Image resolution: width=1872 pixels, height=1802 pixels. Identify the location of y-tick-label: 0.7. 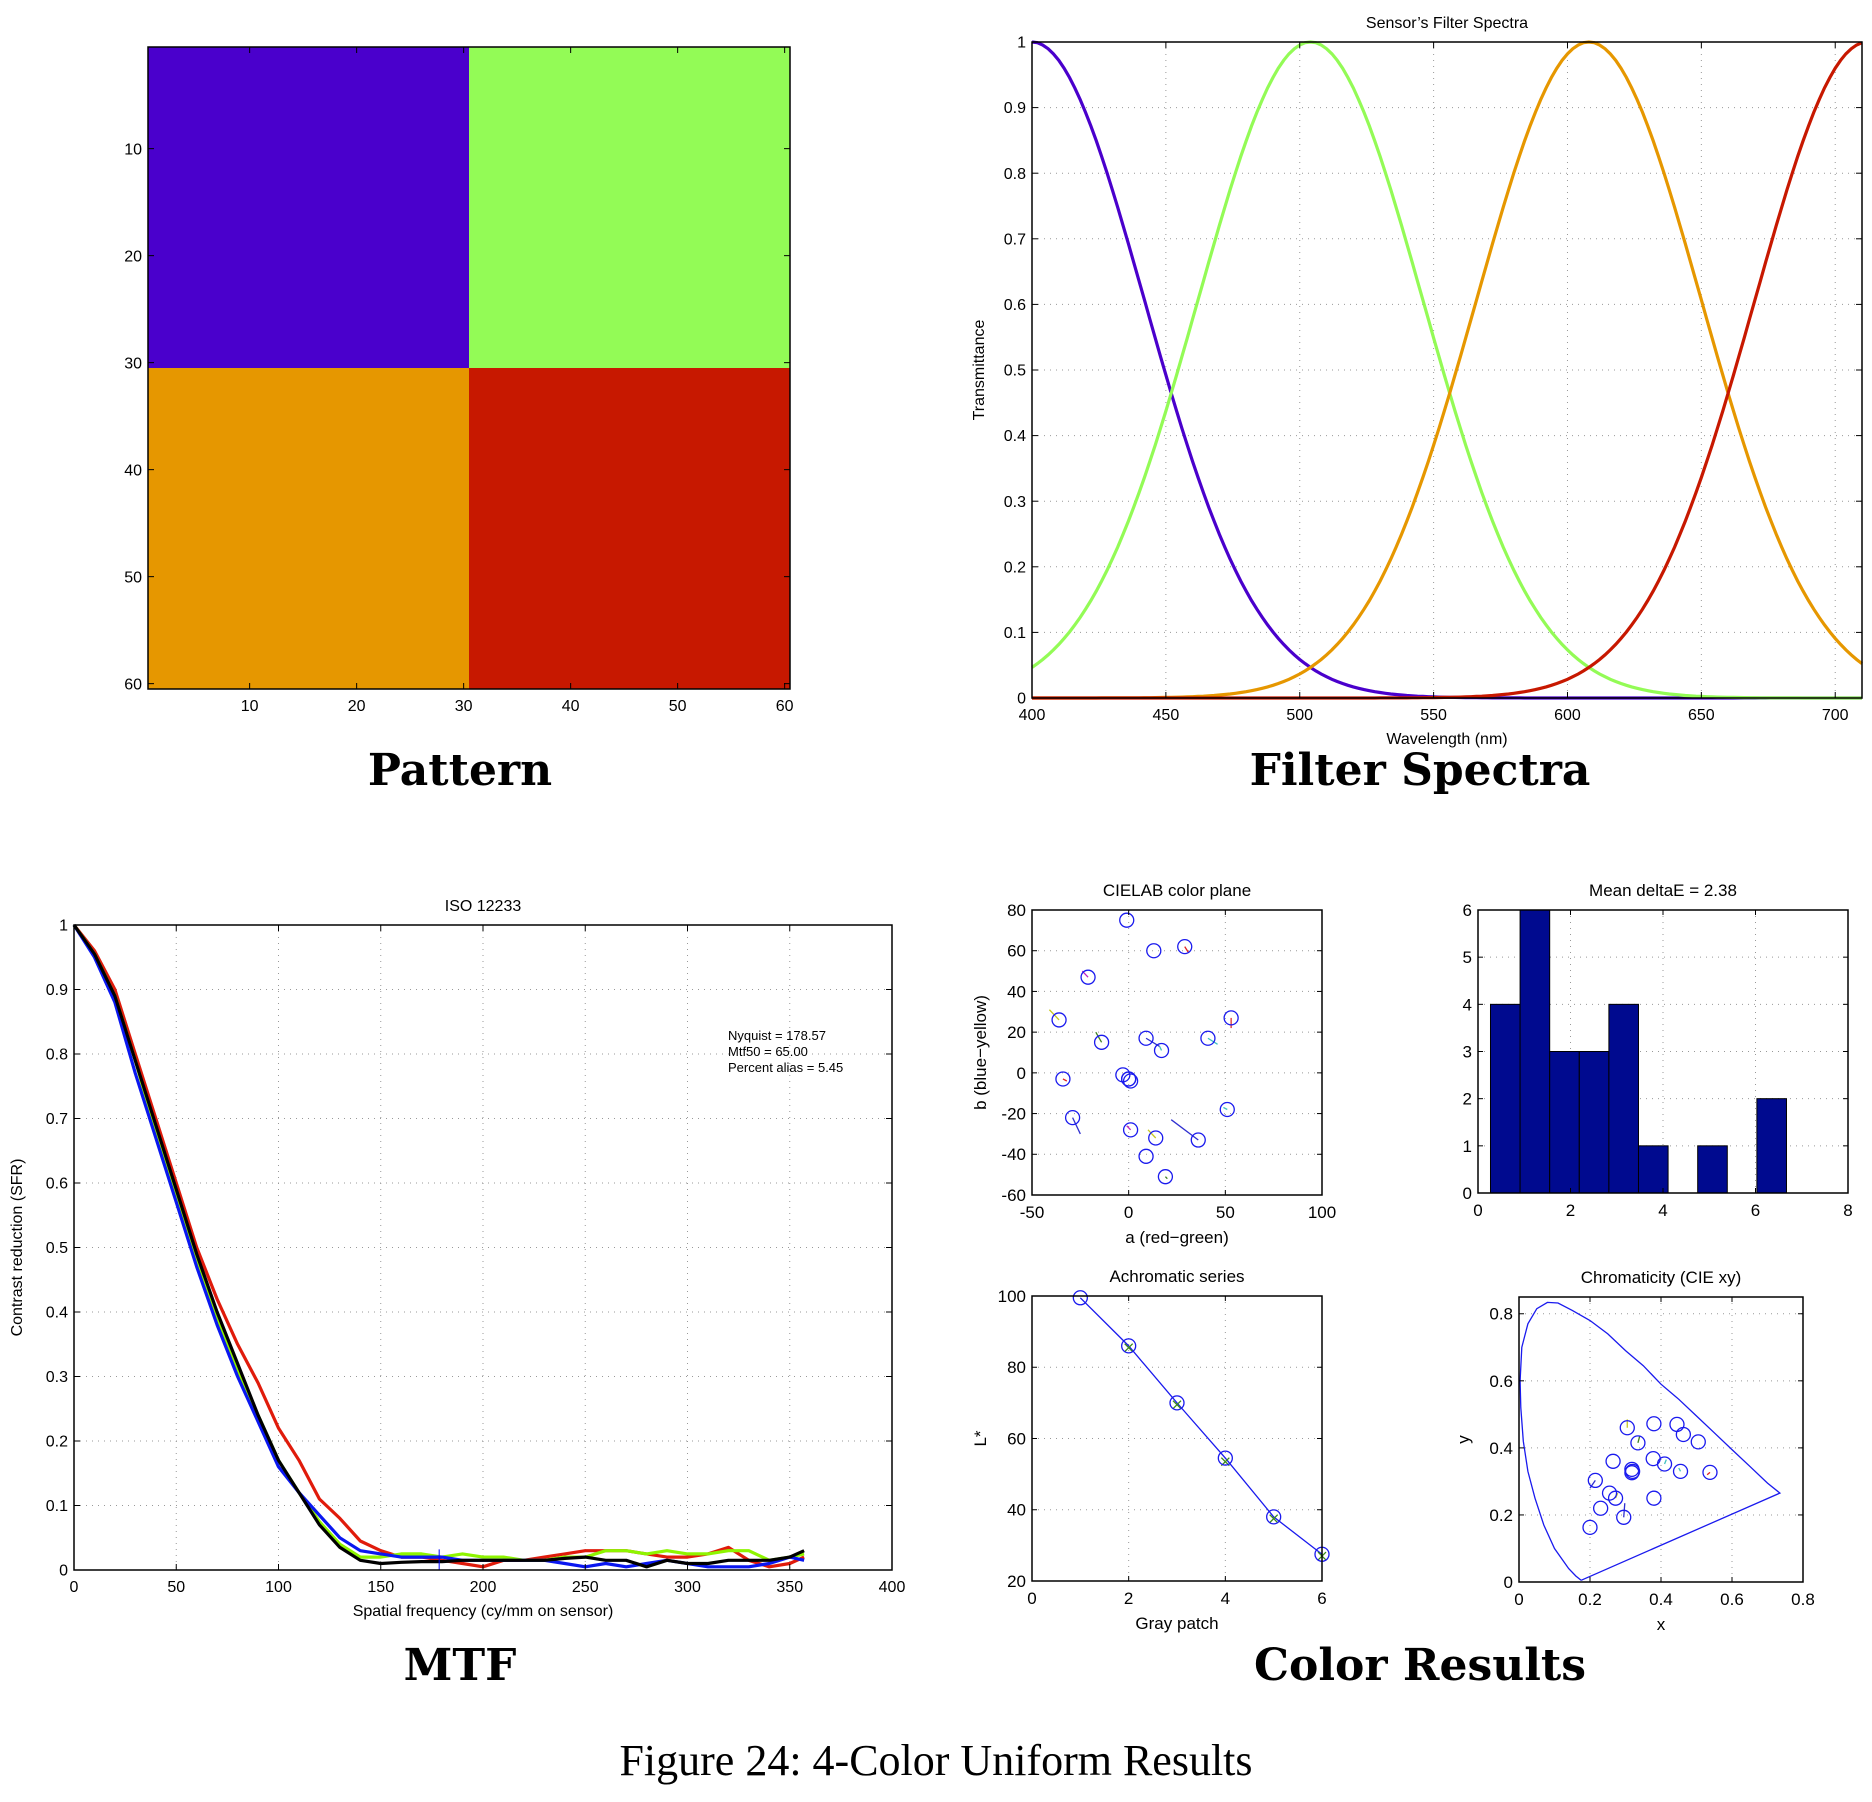
(1015, 239).